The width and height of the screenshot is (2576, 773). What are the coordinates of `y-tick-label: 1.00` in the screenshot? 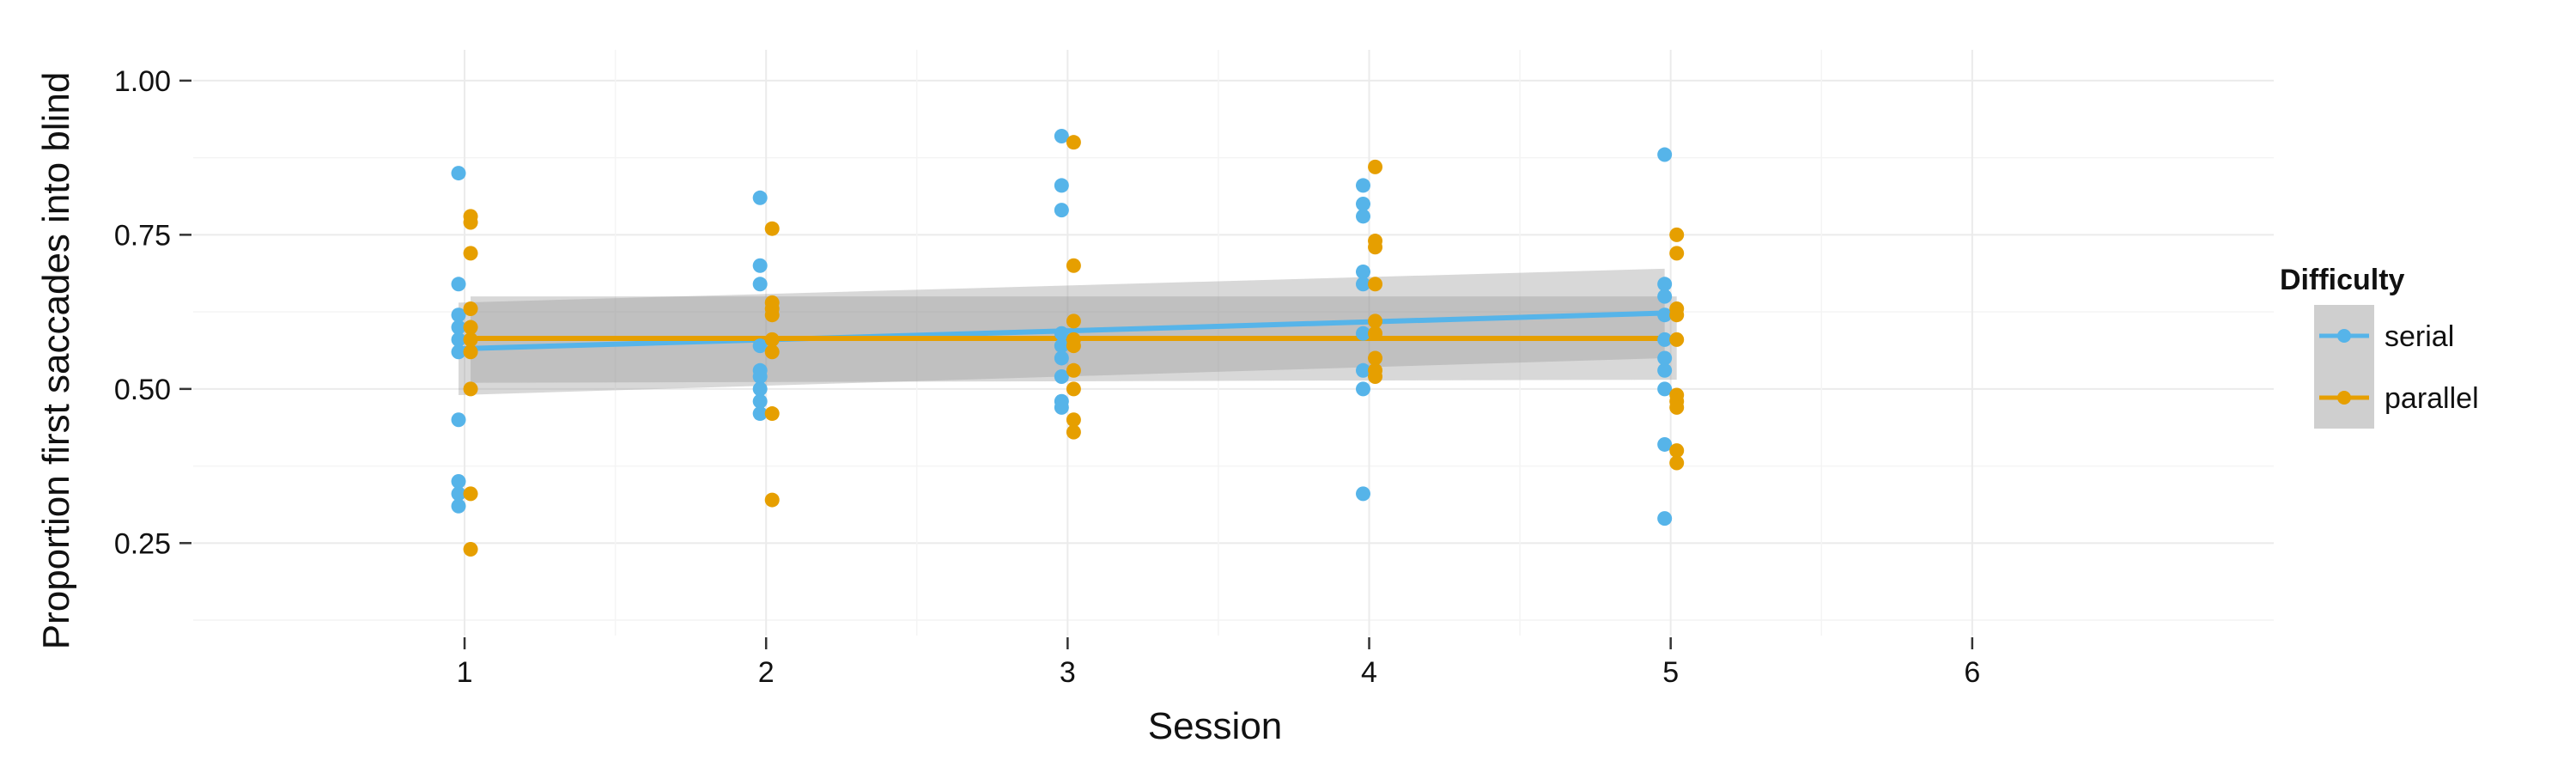 It's located at (143, 81).